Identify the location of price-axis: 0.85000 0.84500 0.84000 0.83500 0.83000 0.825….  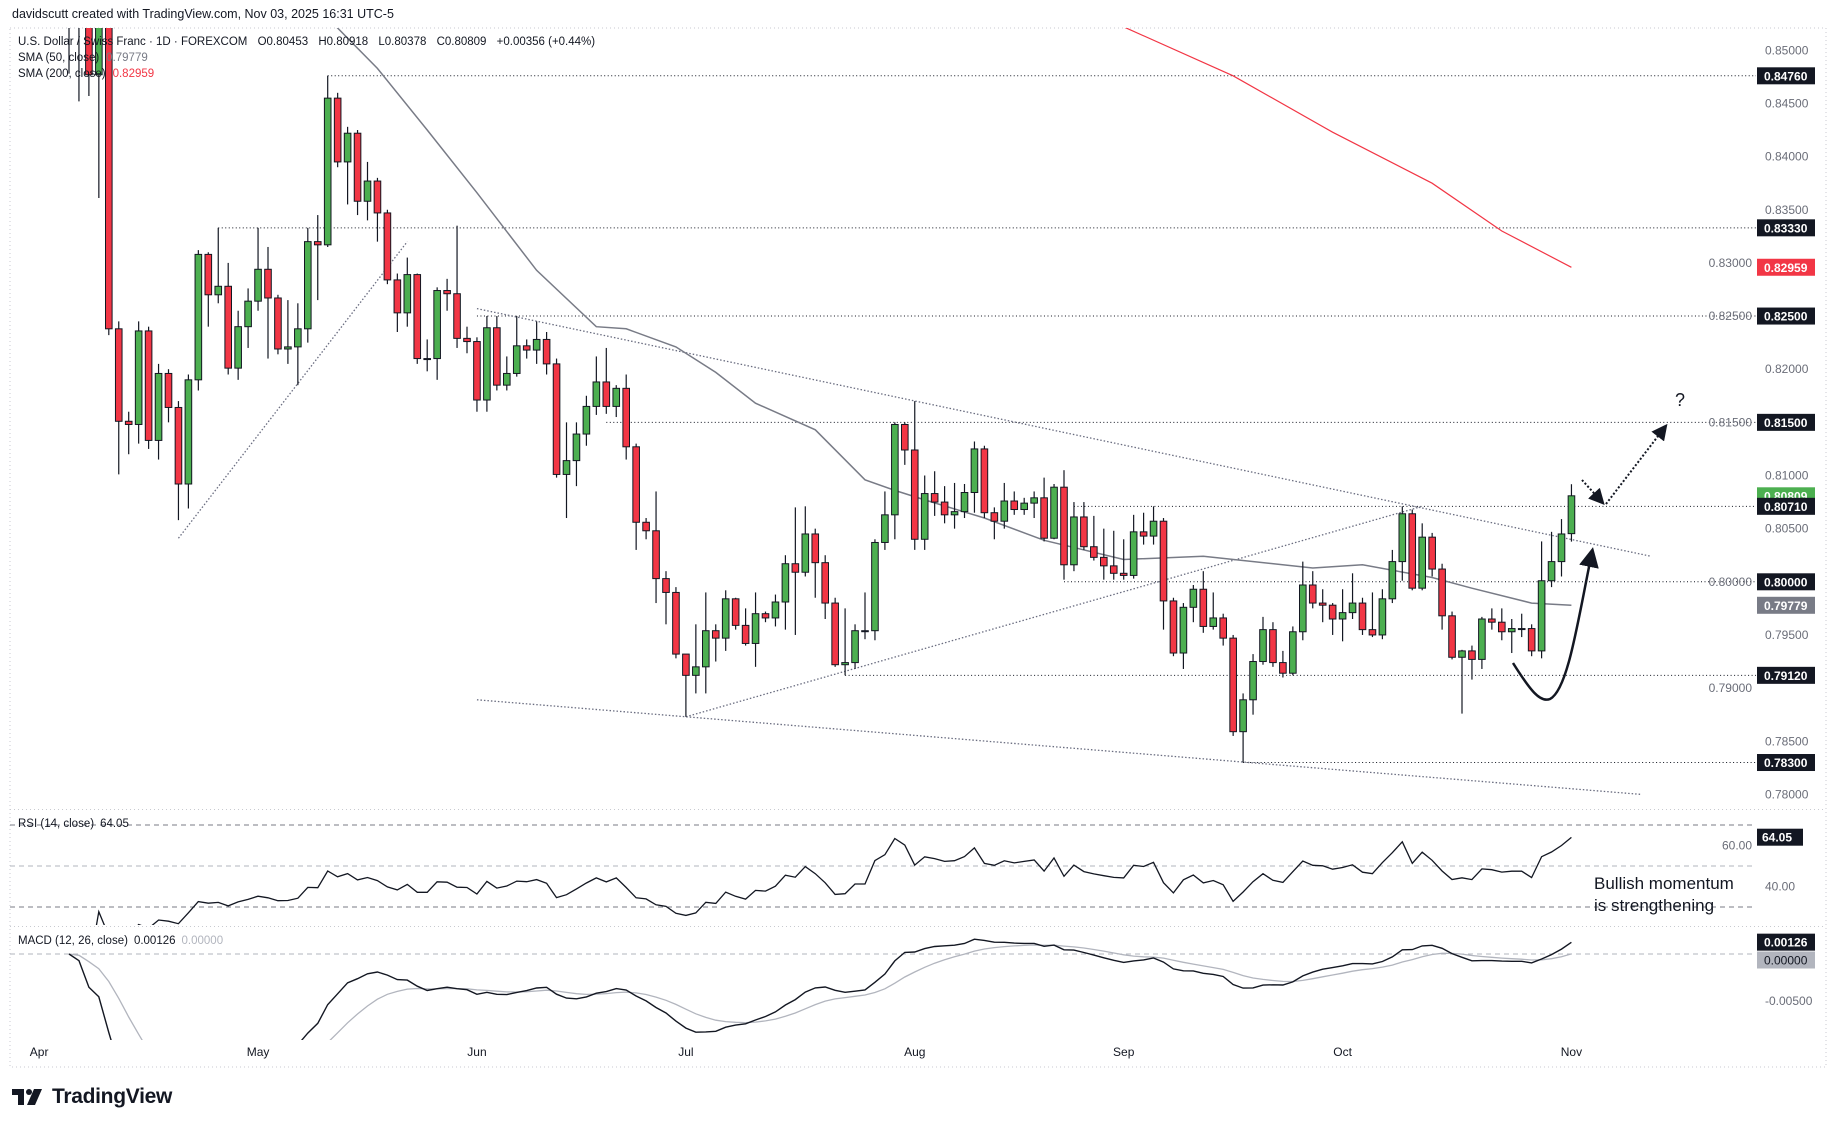
(1762, 525).